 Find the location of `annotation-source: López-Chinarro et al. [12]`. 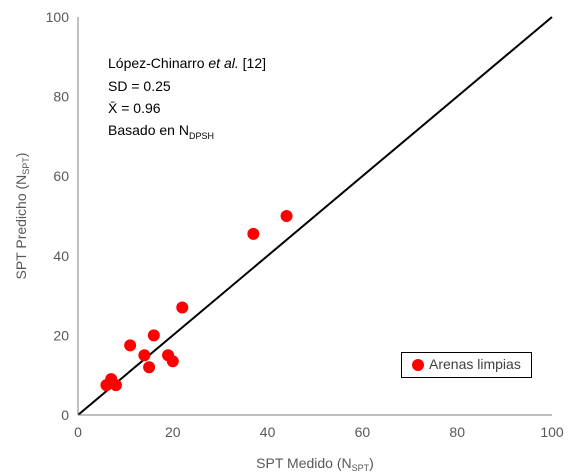

annotation-source: López-Chinarro et al. [12] is located at coordinates (187, 63).